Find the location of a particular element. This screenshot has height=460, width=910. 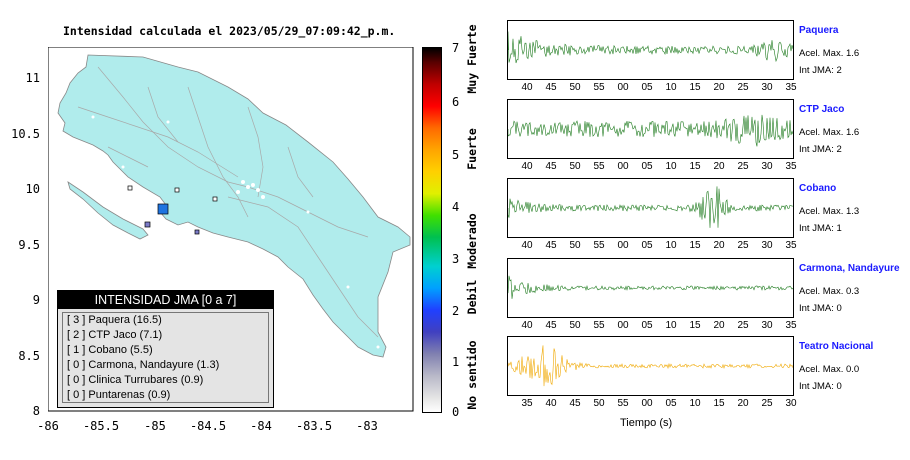

colorbar-label: No sentido is located at coordinates (472, 375).